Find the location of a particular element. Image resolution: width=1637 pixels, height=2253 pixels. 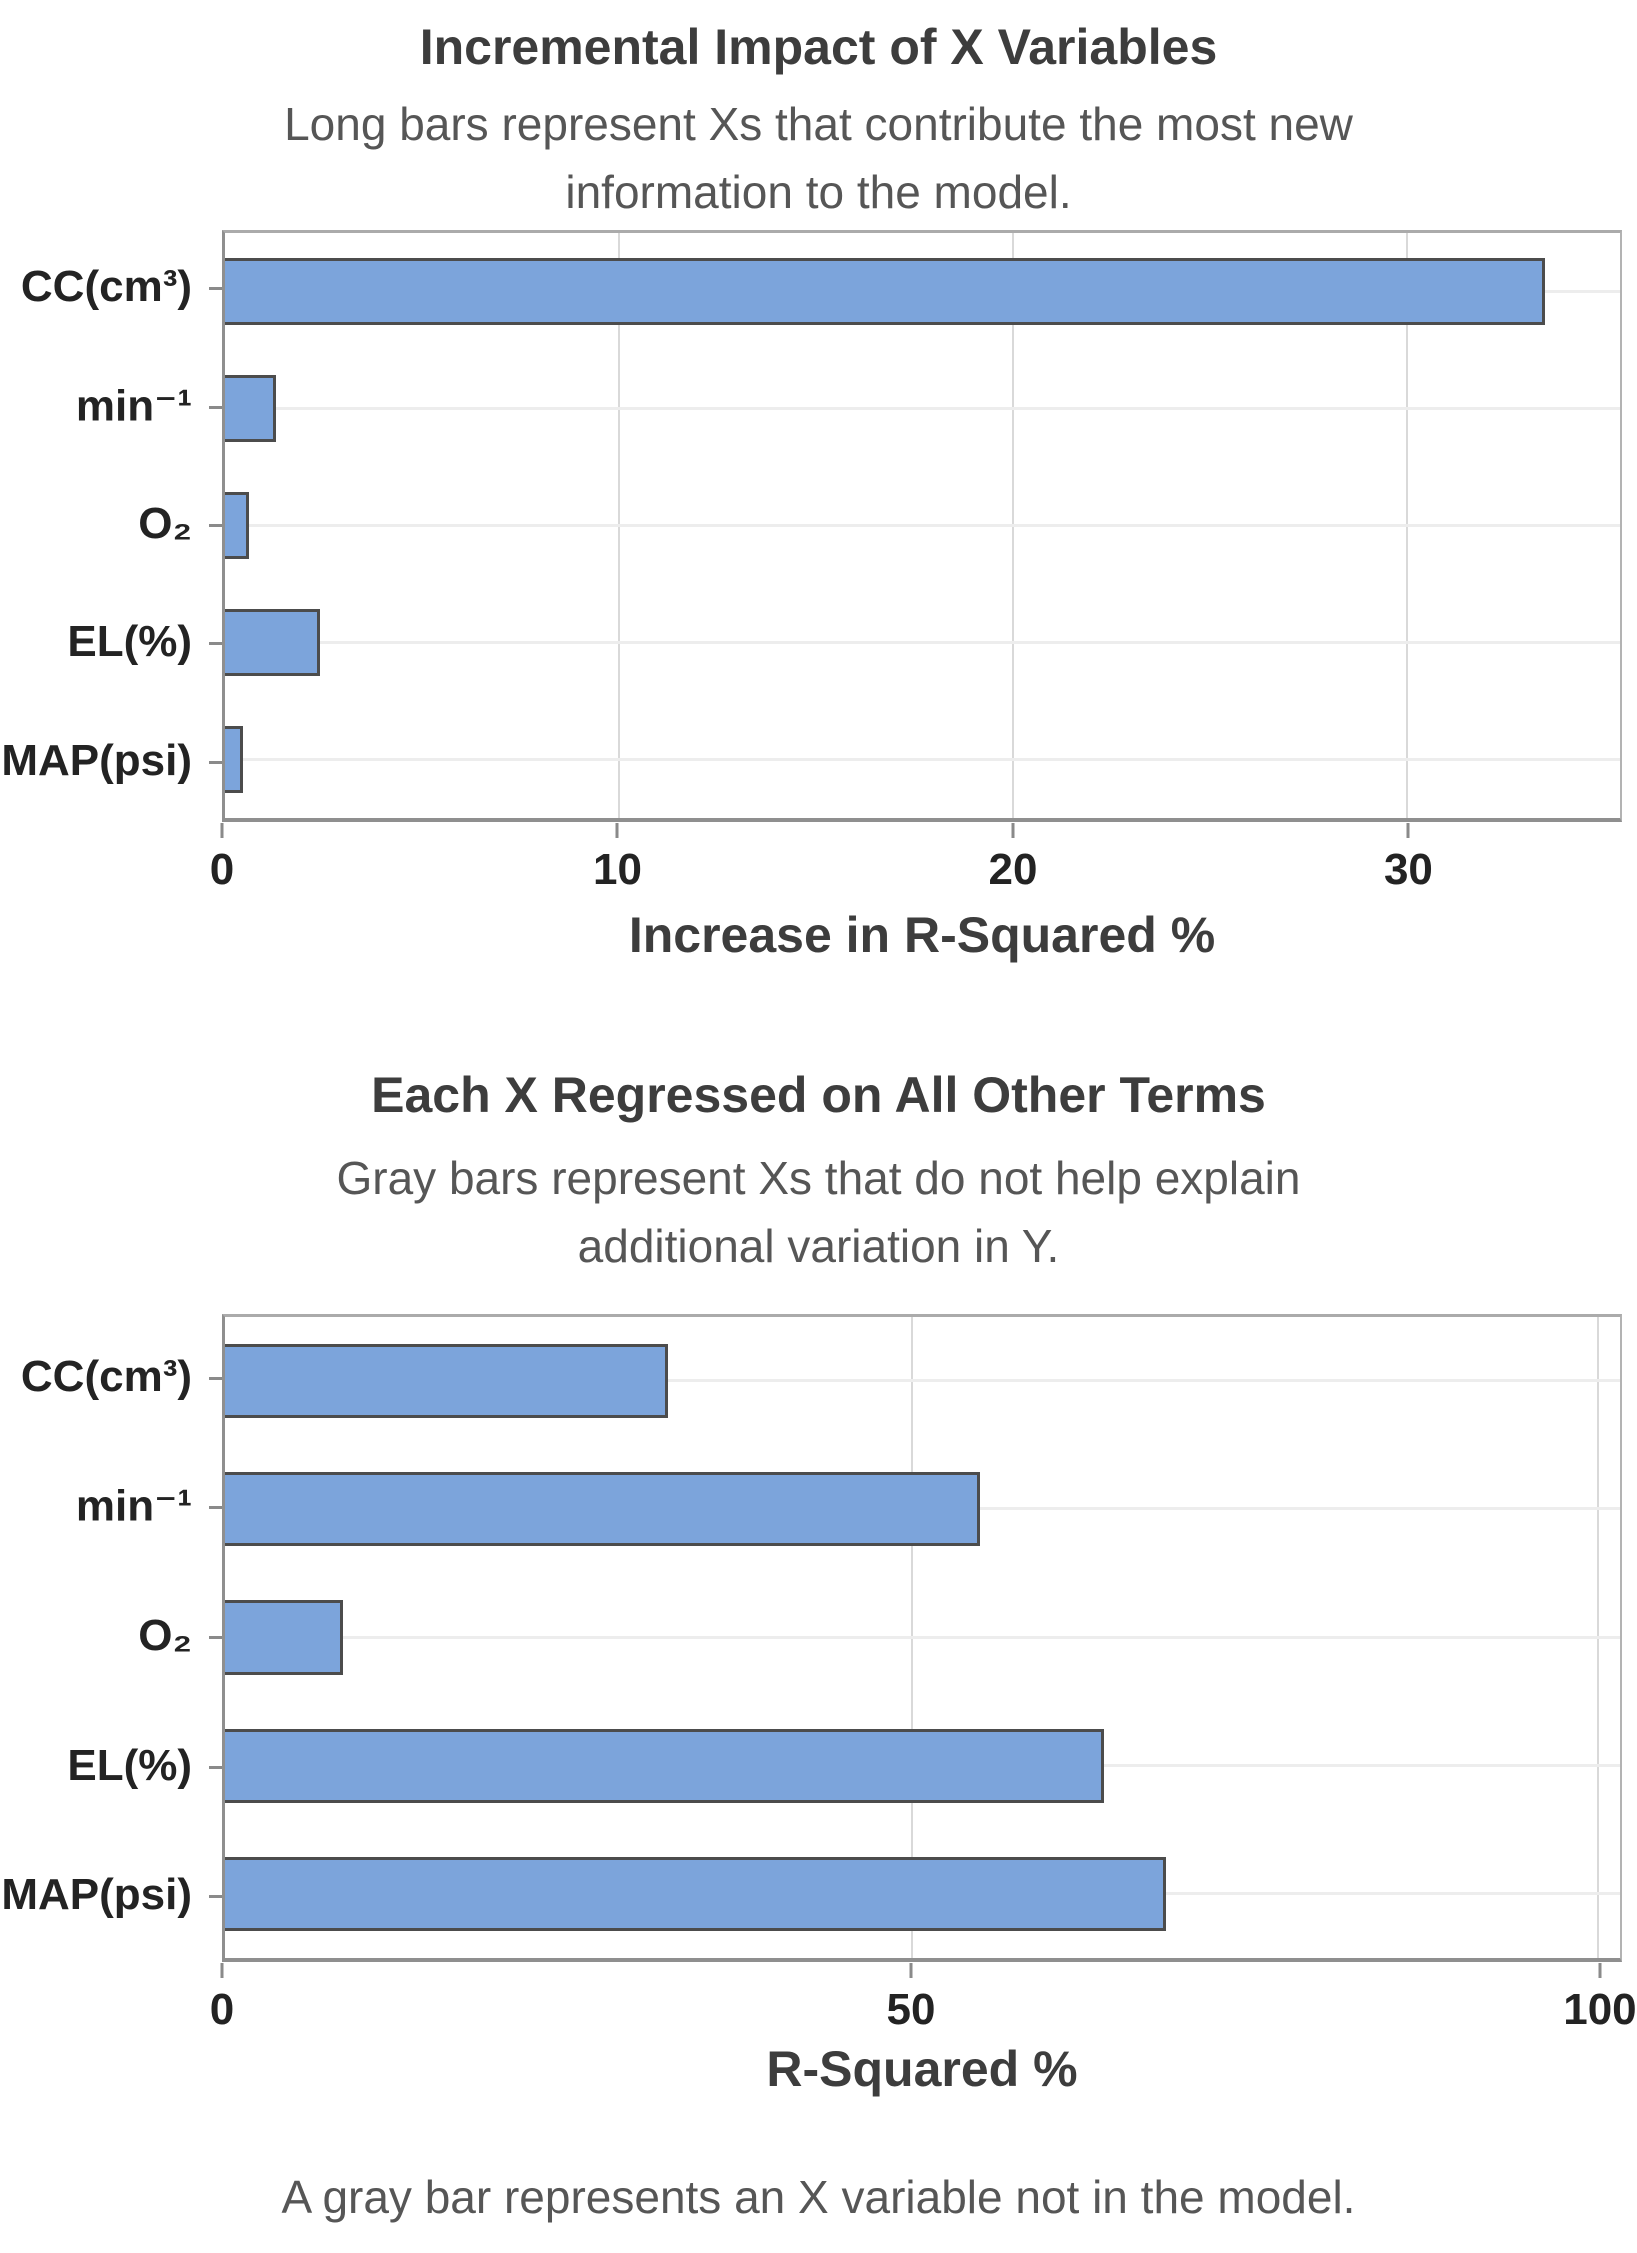

chart2-x-axis-ticks: 0 50 100 is located at coordinates (923, 2013).